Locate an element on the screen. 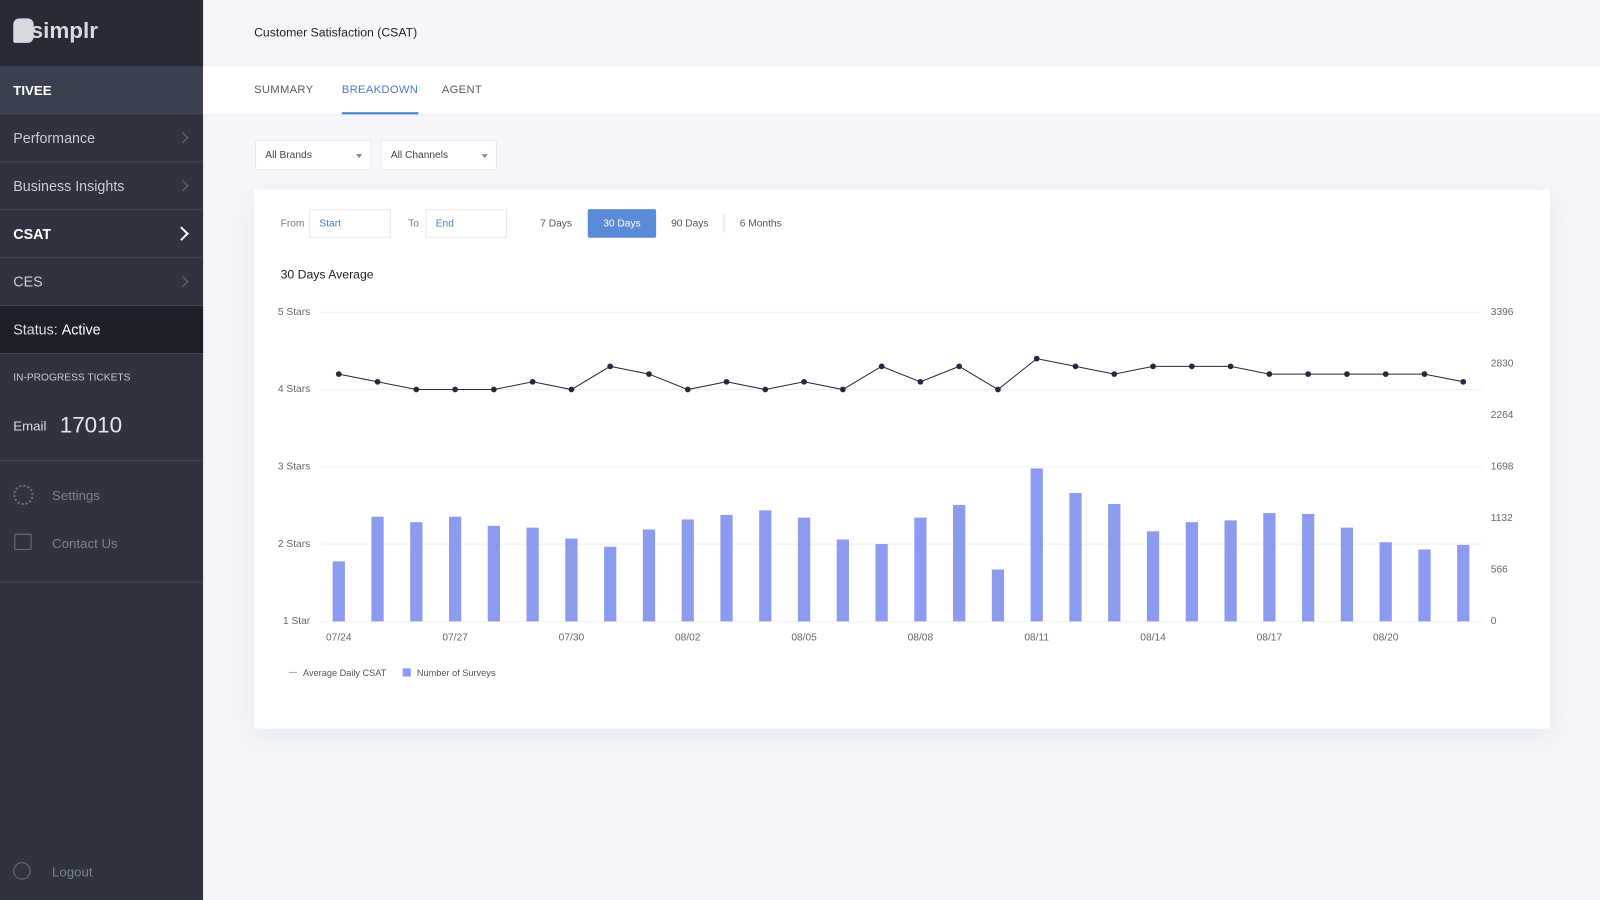  divider is located at coordinates (102, 582).